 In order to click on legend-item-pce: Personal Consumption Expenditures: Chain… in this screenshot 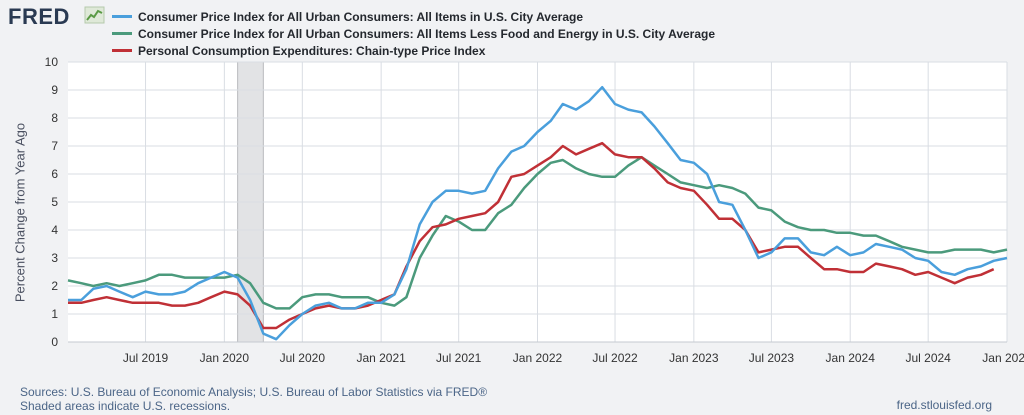, I will do `click(413, 50)`.